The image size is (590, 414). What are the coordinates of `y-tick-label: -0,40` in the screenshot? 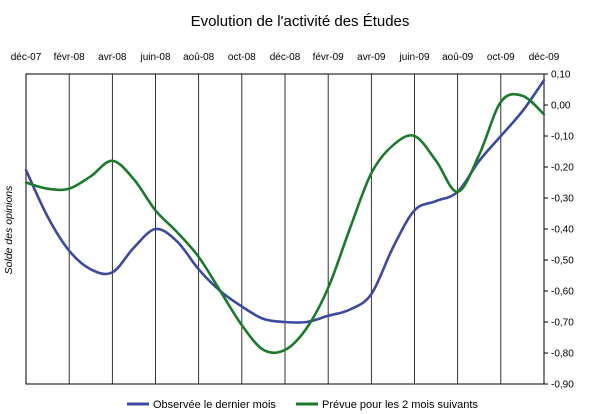 It's located at (562, 230).